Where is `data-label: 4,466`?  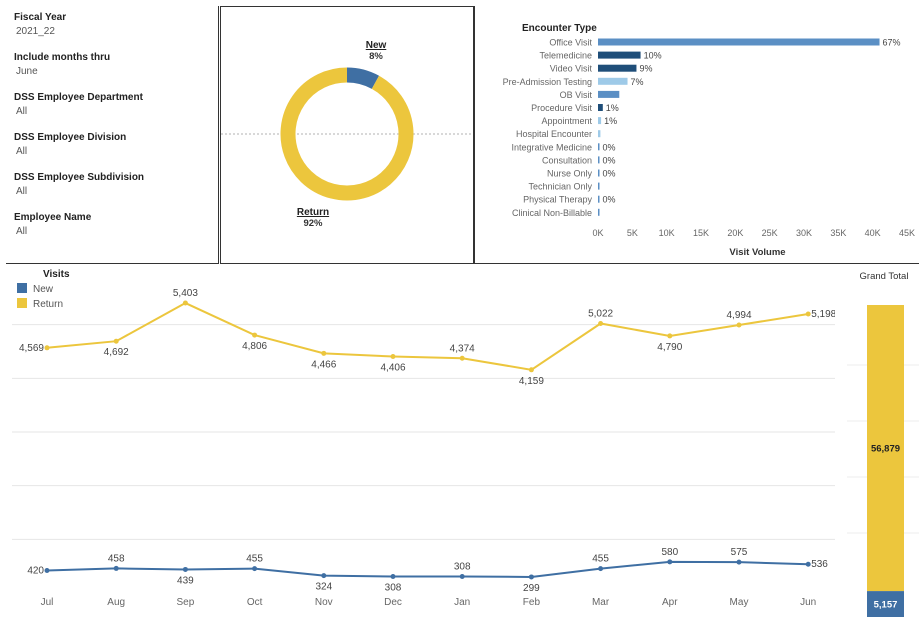
data-label: 4,466 is located at coordinates (323, 364).